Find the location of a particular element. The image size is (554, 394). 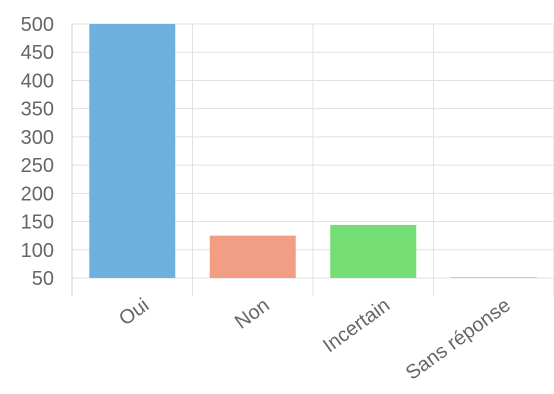

bar-sans-réponse is located at coordinates (493, 277).